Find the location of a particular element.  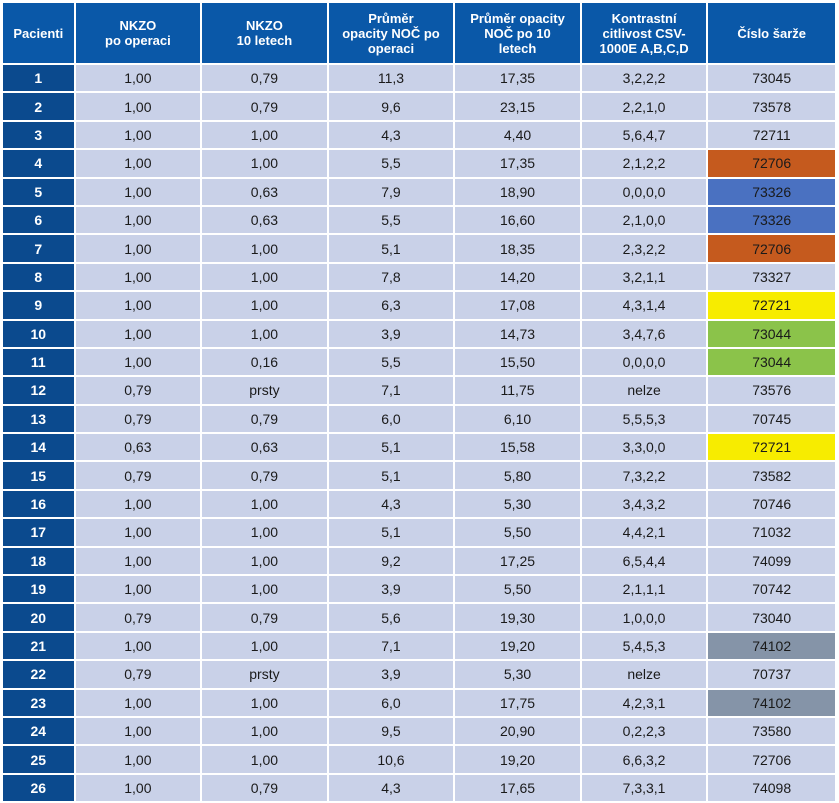

cell-patient-id: 8 is located at coordinates (38, 277).